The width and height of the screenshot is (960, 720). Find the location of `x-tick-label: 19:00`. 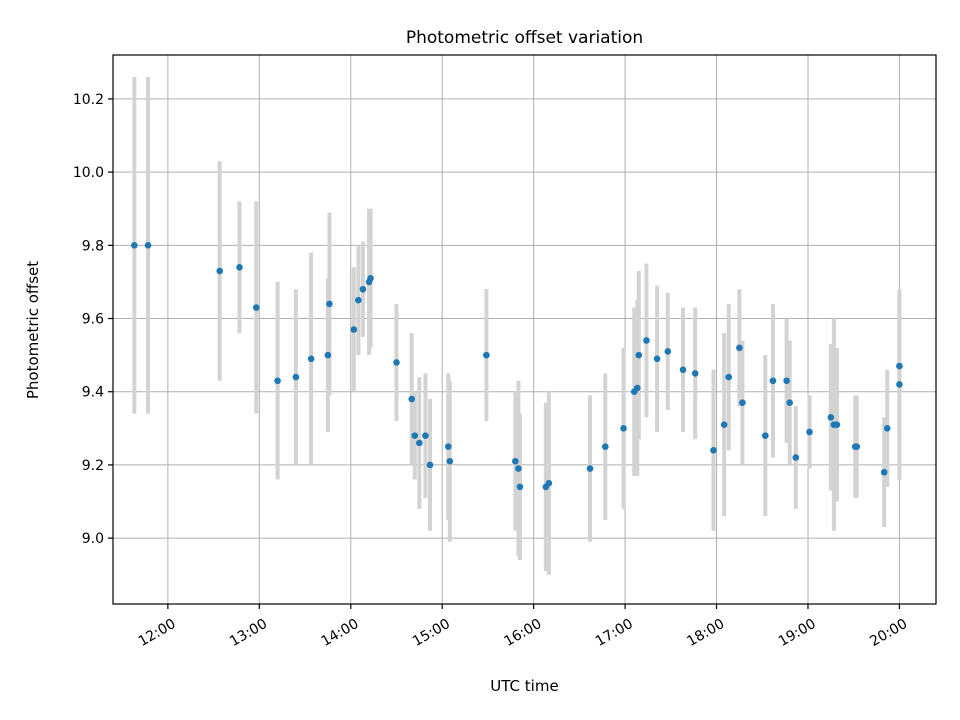

x-tick-label: 19:00 is located at coordinates (797, 633).